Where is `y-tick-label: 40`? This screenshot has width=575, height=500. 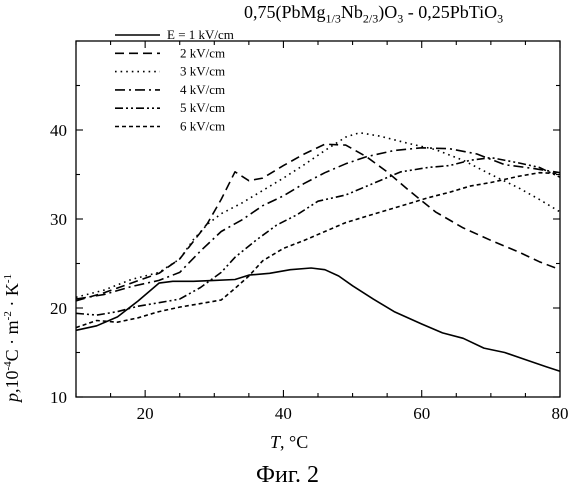
y-tick-label: 40 is located at coordinates (58, 130).